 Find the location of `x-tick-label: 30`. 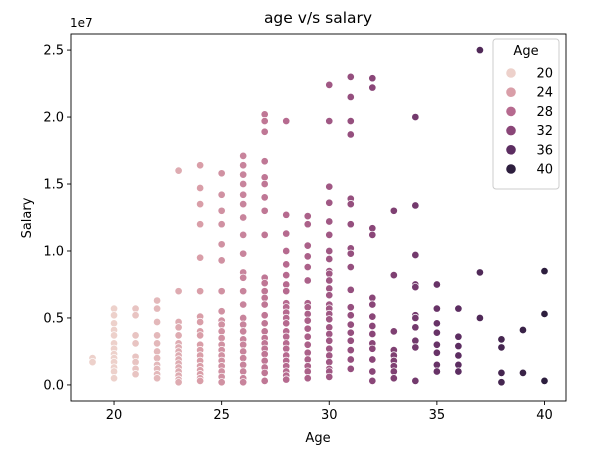

x-tick-label: 30 is located at coordinates (329, 415).